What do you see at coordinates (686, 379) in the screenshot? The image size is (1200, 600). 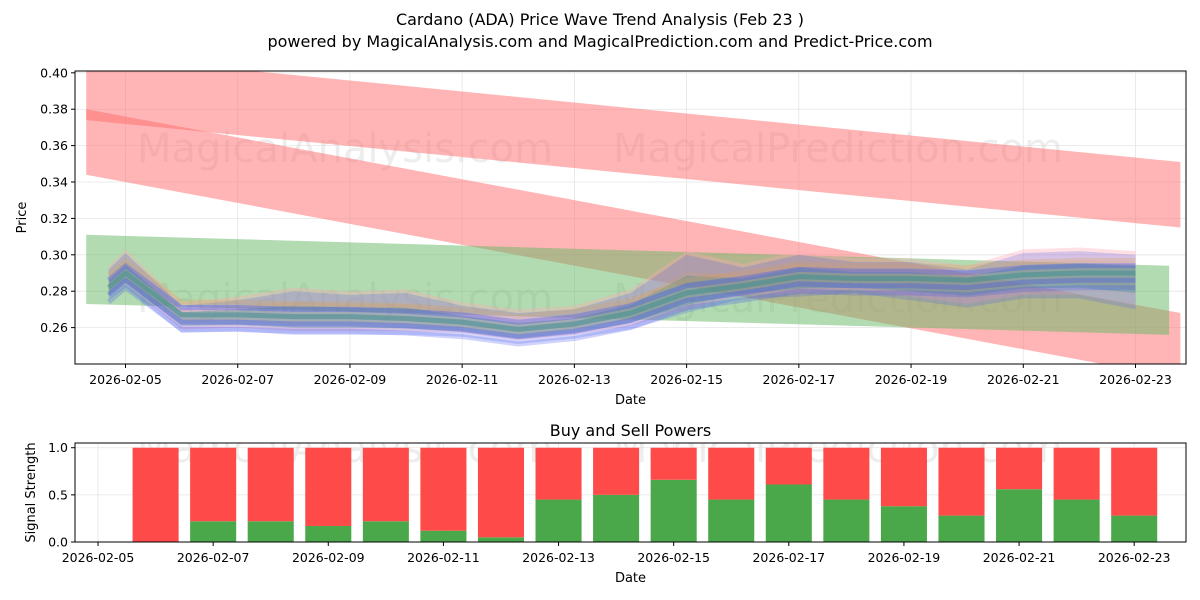 I see `top-x-tick-label: 2026-02-15` at bounding box center [686, 379].